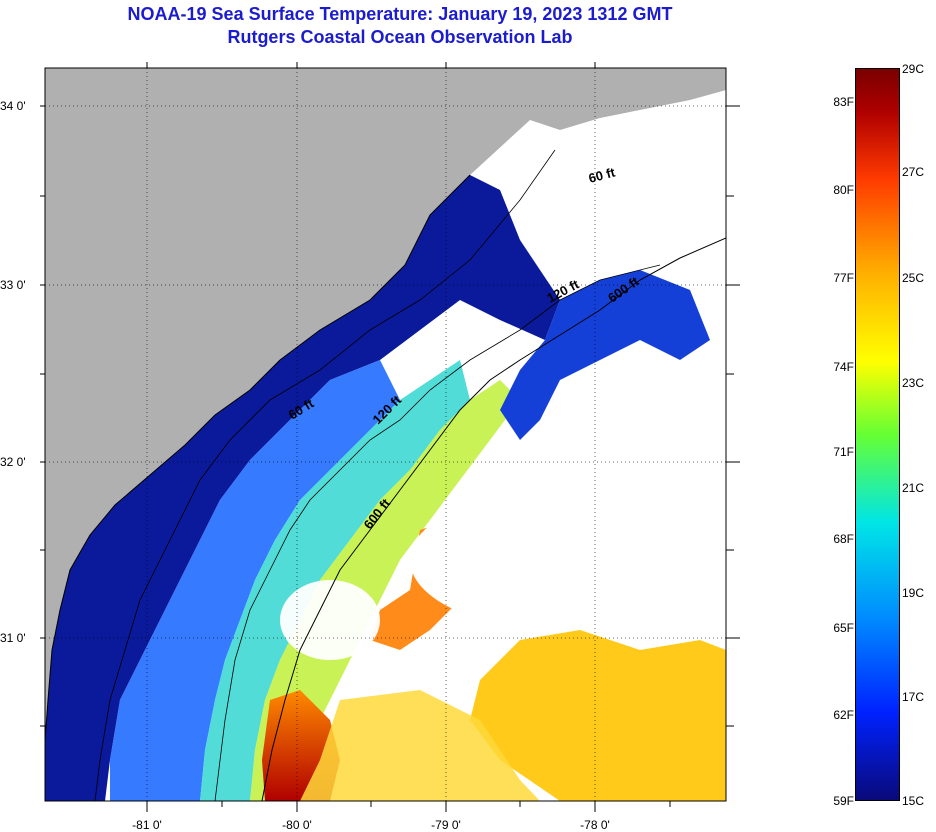 This screenshot has width=936, height=832. What do you see at coordinates (13, 462) in the screenshot?
I see `lat-label-32: 32 0'` at bounding box center [13, 462].